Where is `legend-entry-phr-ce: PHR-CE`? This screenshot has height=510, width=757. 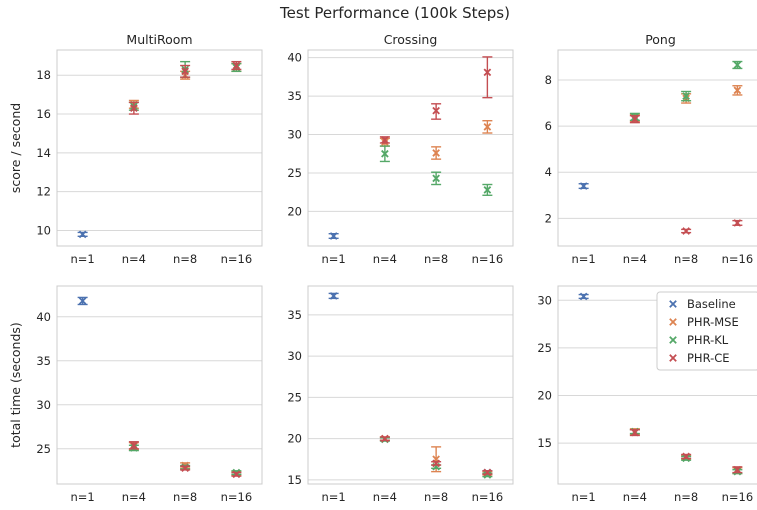 legend-entry-phr-ce: PHR-CE is located at coordinates (699, 358).